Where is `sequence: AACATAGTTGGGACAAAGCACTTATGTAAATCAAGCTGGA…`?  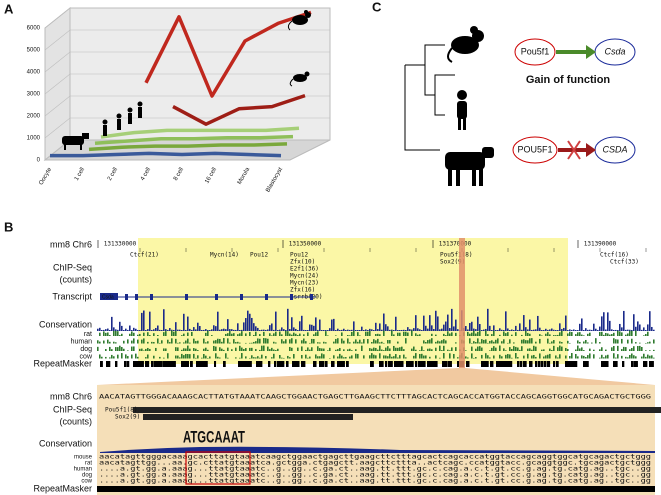 sequence: AACATAGTTGGGACAAAGCACTTATGTAAATCAAGCTGGA… is located at coordinates (375, 397).